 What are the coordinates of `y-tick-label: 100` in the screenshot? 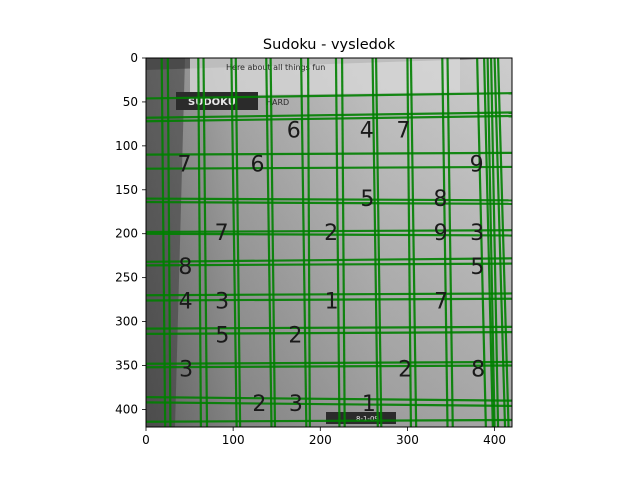 It's located at (126, 146).